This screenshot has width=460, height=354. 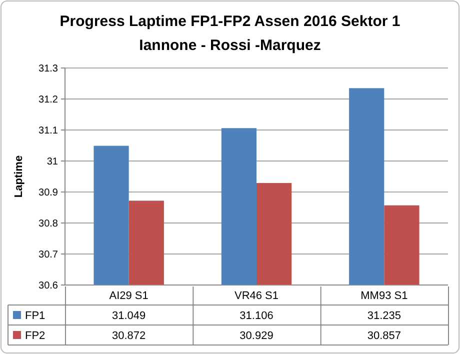 What do you see at coordinates (48, 69) in the screenshot?
I see `y-tick-label: 31.3` at bounding box center [48, 69].